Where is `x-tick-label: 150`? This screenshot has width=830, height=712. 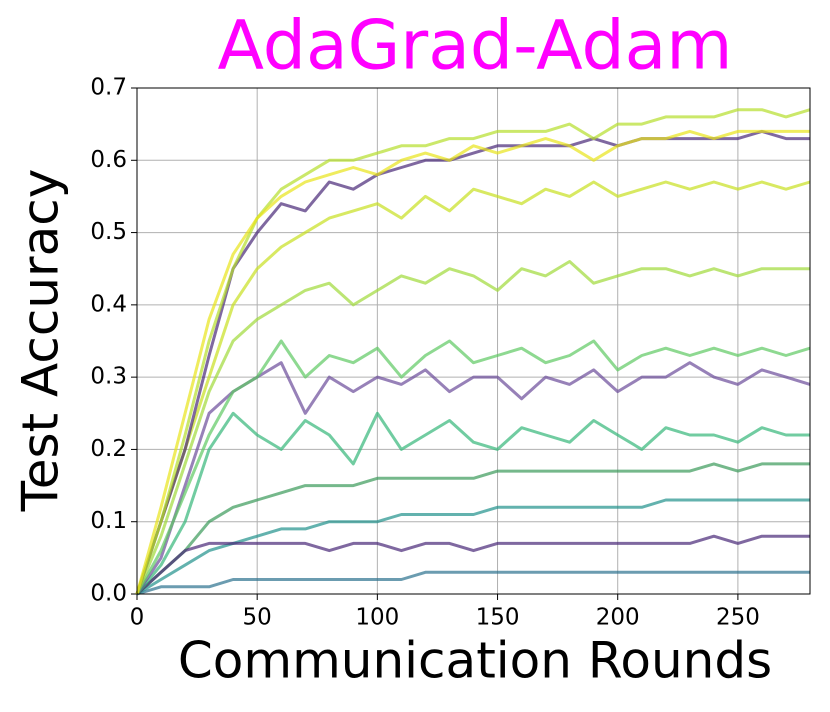 x-tick-label: 150 is located at coordinates (498, 618).